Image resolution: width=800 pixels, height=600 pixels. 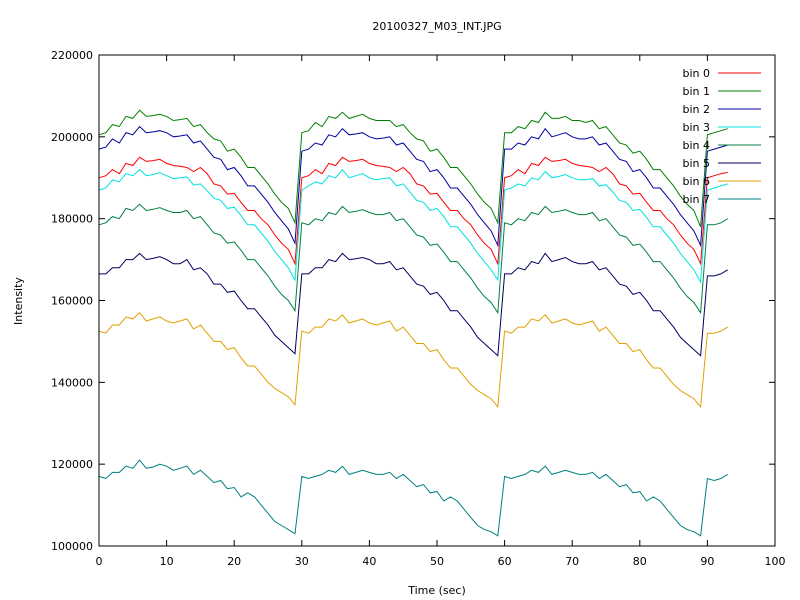 I want to click on y-tick-label: 120000, so click(x=72, y=464).